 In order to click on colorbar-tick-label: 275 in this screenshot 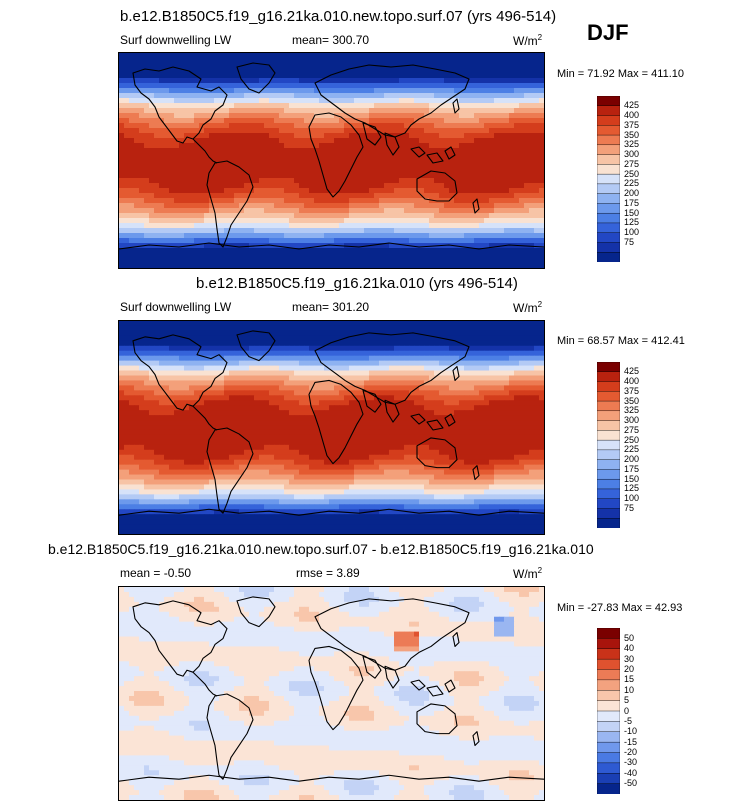, I will do `click(632, 429)`.